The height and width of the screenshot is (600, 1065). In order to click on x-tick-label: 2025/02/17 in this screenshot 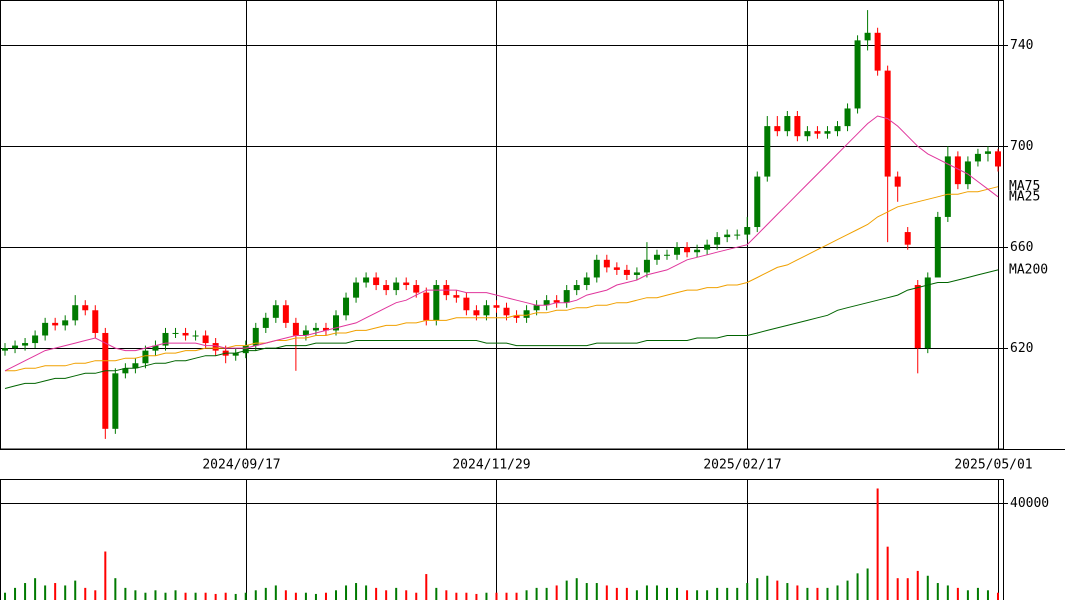, I will do `click(742, 465)`.